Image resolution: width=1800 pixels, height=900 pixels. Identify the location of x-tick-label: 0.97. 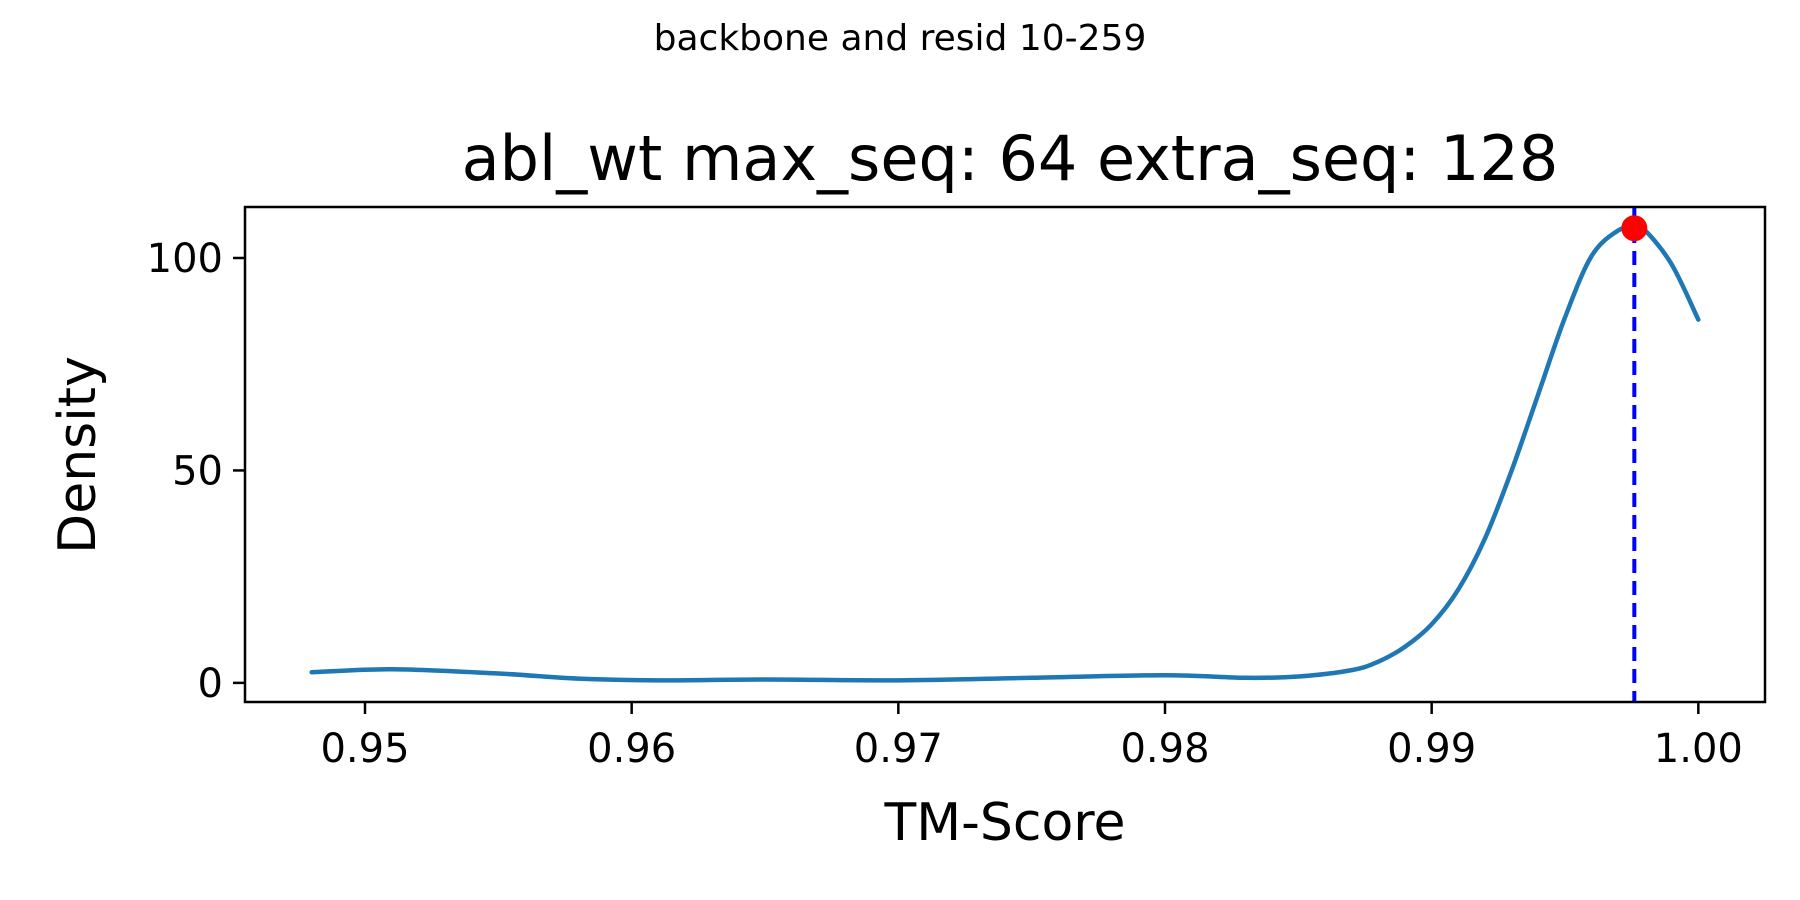
(898, 749).